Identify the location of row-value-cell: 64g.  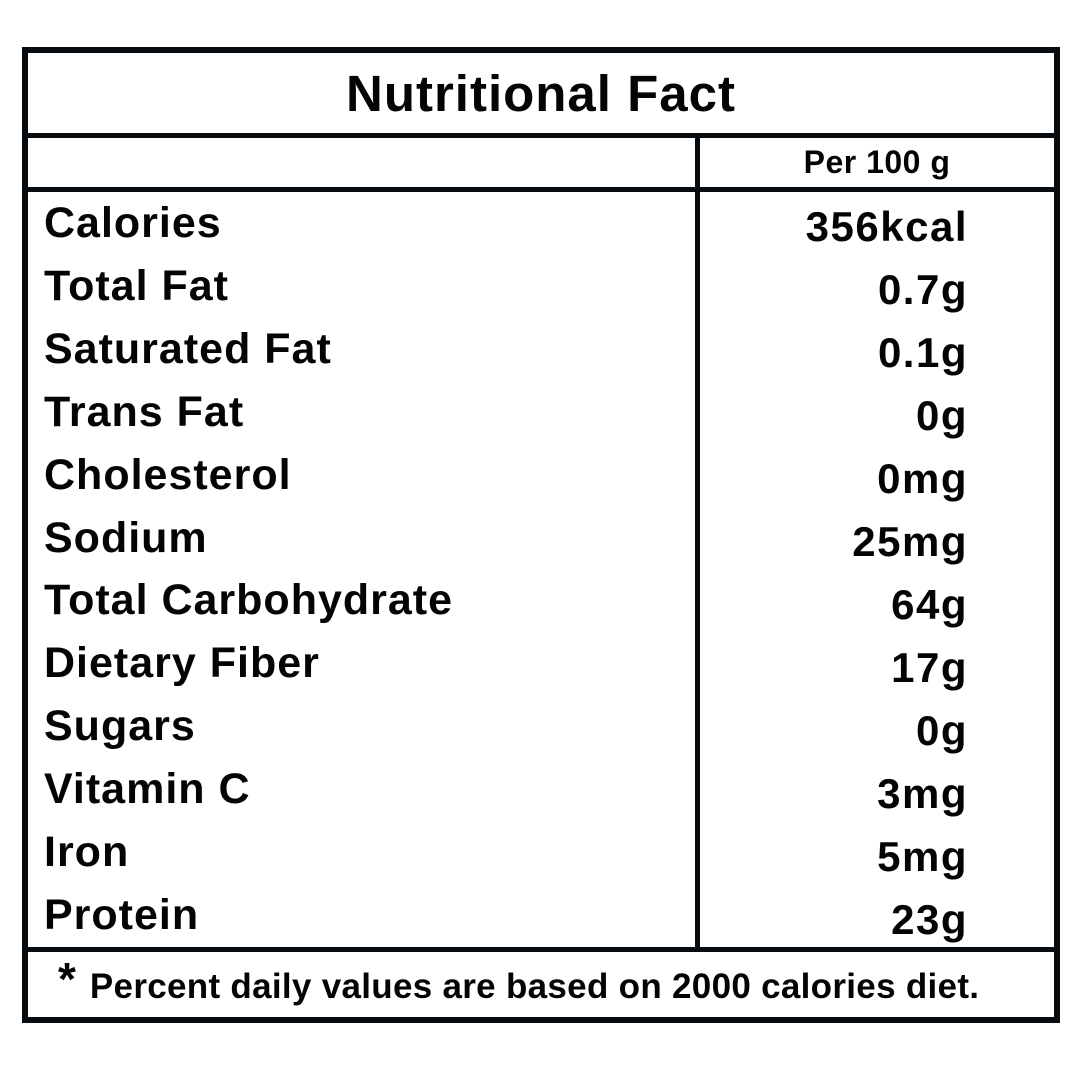
(877, 601).